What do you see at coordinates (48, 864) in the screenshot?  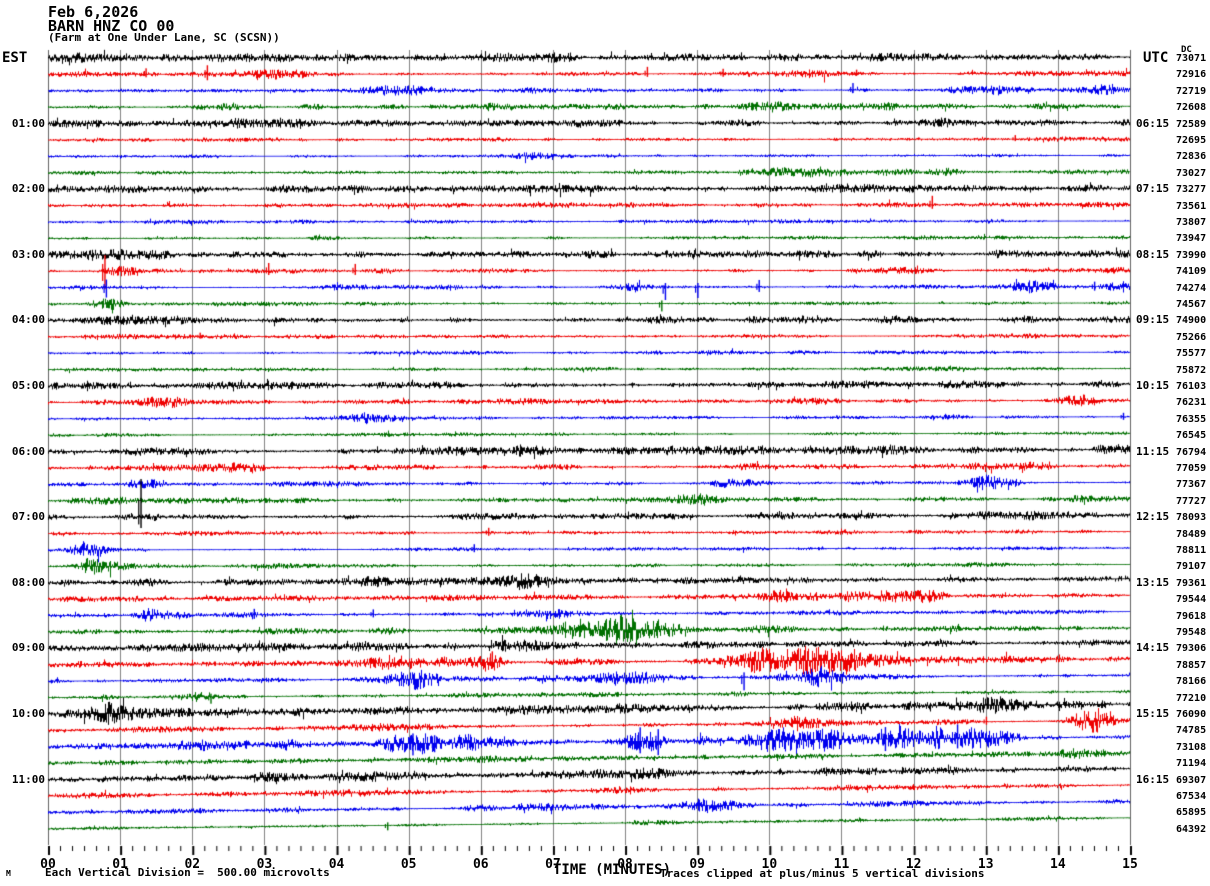 I see `x-tick-label: 00` at bounding box center [48, 864].